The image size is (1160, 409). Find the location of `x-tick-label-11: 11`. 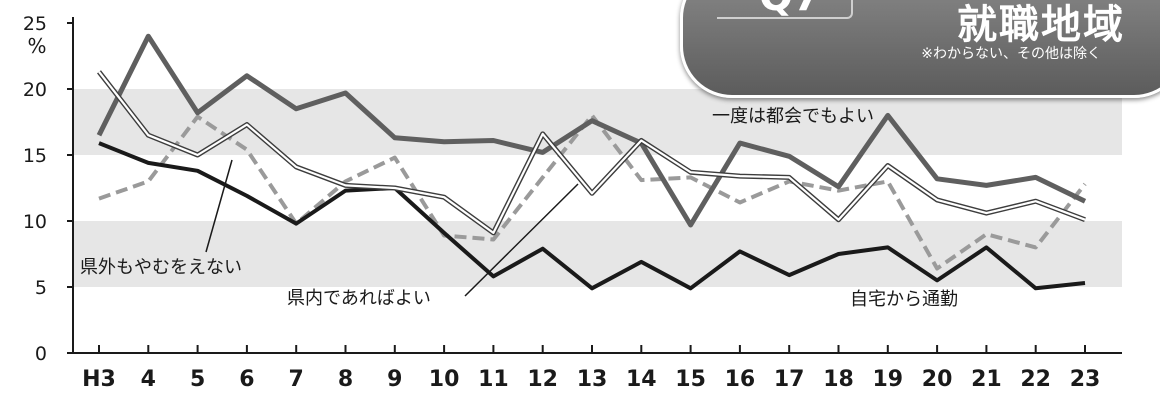

x-tick-label-11: 11 is located at coordinates (493, 379).